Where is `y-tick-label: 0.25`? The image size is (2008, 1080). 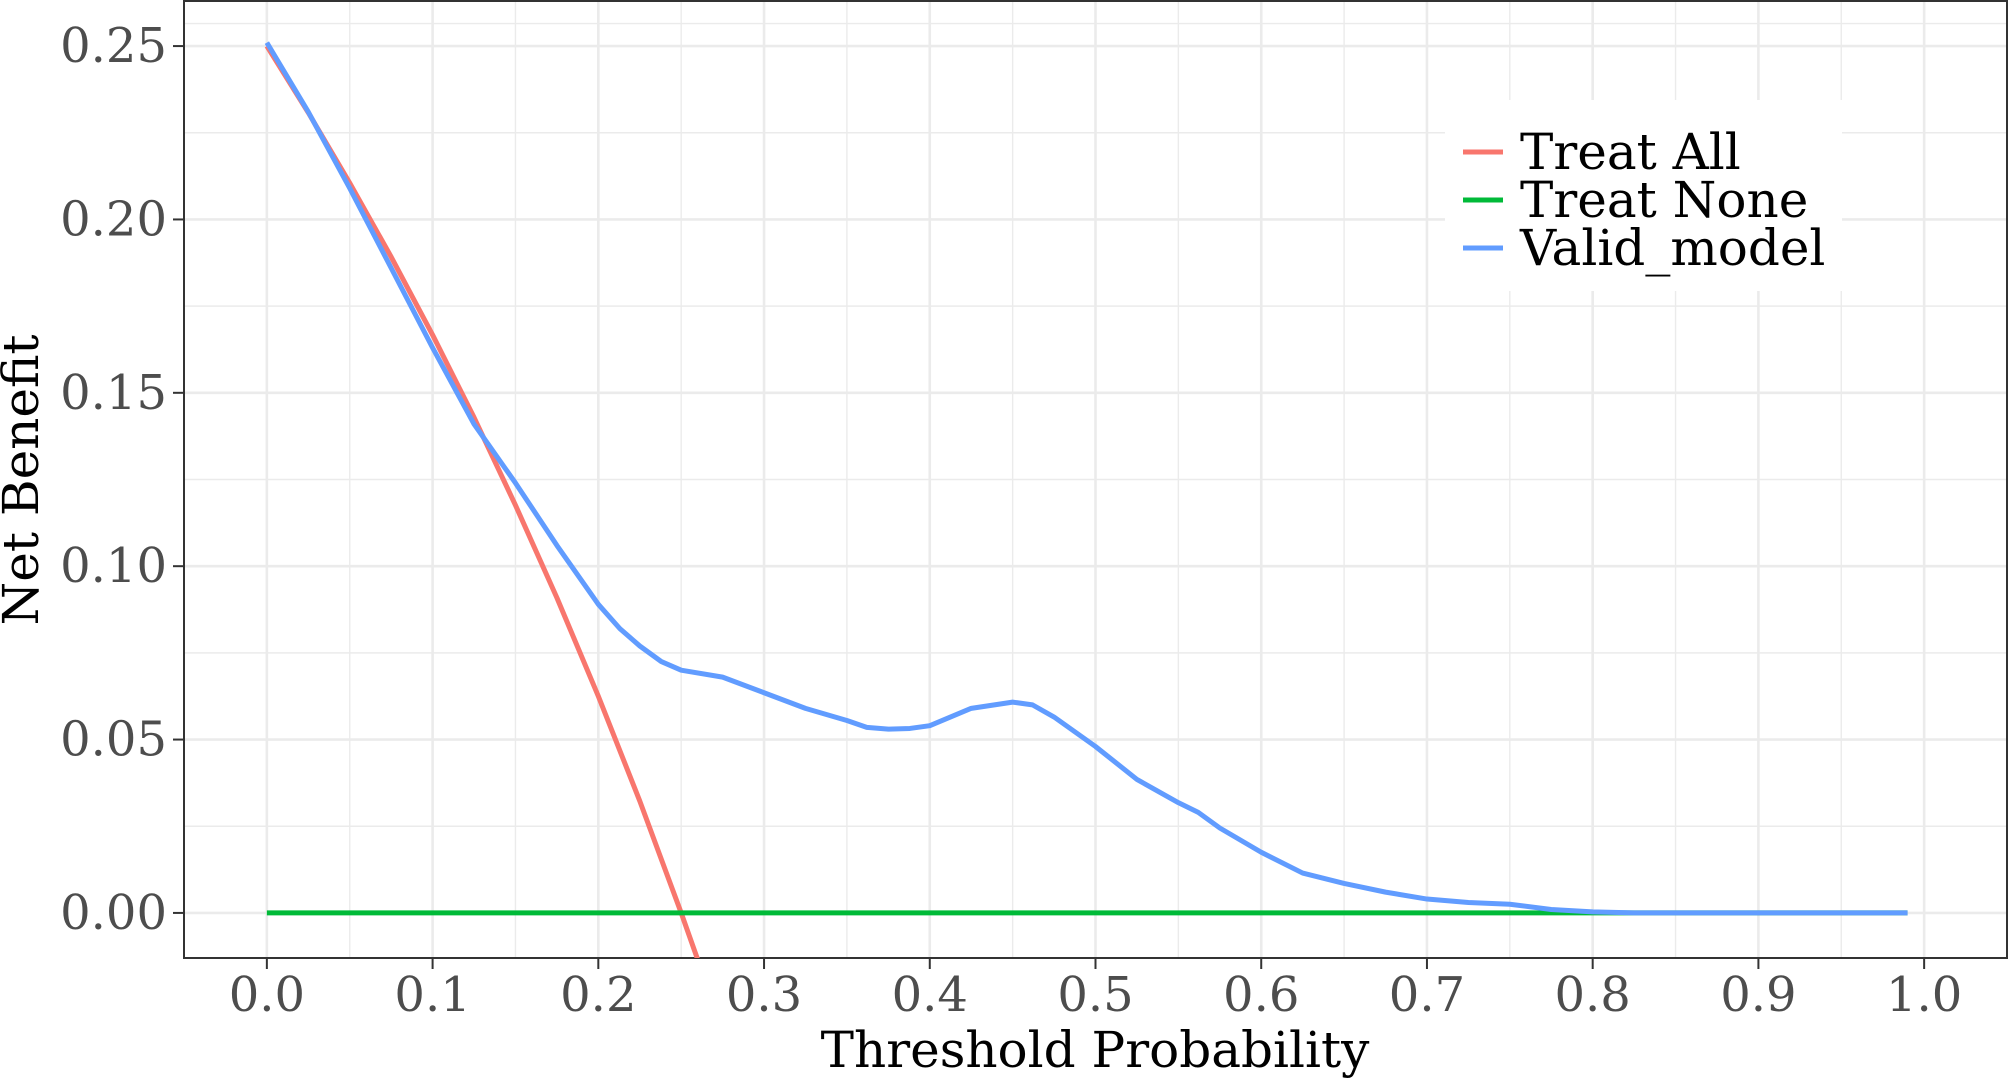
y-tick-label: 0.25 is located at coordinates (113, 46).